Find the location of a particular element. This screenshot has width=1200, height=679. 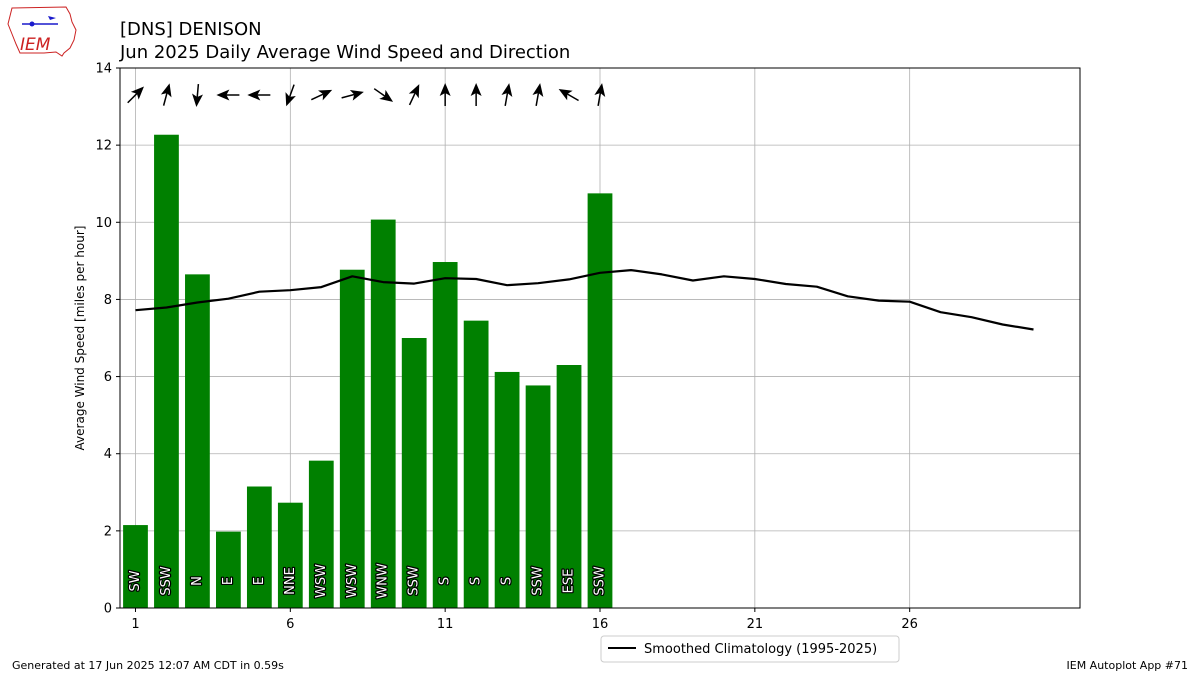

y-tick-label: 8 is located at coordinates (108, 300).